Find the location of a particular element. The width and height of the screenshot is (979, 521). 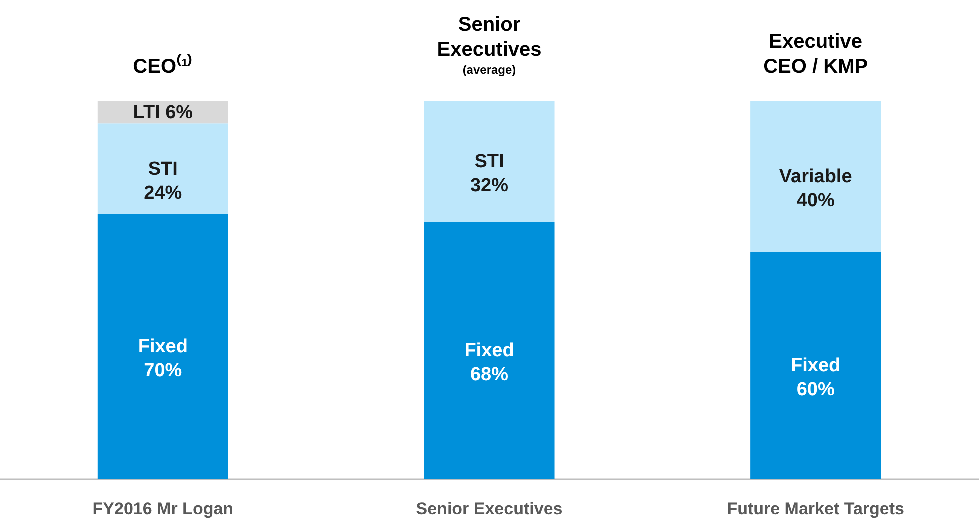

text: LTI 6% is located at coordinates (163, 113).